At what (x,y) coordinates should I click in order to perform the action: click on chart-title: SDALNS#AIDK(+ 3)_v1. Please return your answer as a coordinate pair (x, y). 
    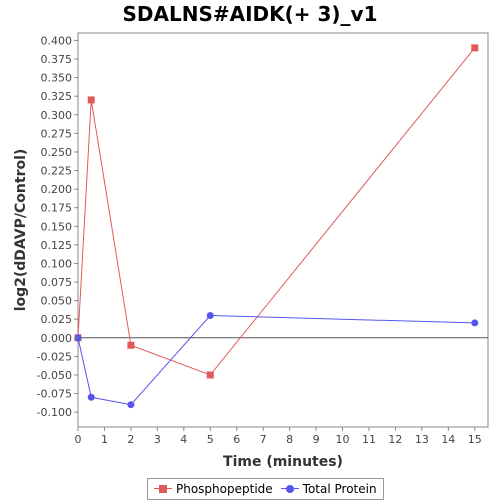
    Looking at the image, I should click on (250, 14).